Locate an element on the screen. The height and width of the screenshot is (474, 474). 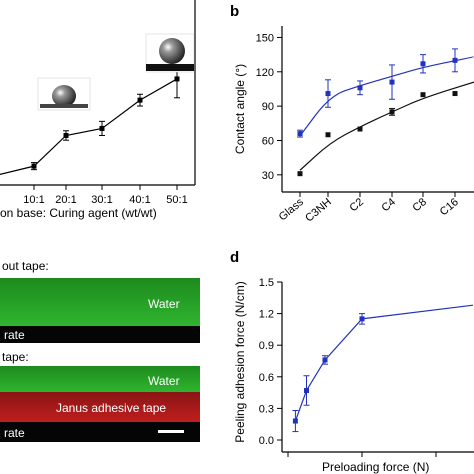
panel-b-x-tick-label: C16 is located at coordinates (449, 207).